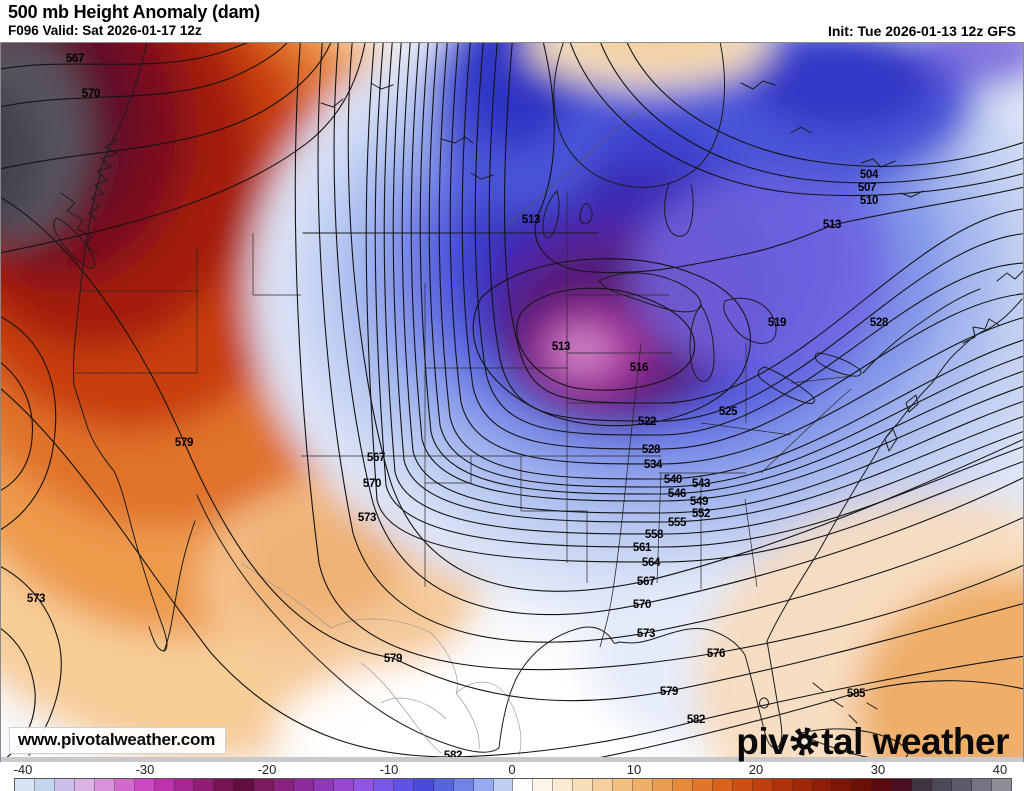 The height and width of the screenshot is (791, 1024). I want to click on gear-icon, so click(804, 741).